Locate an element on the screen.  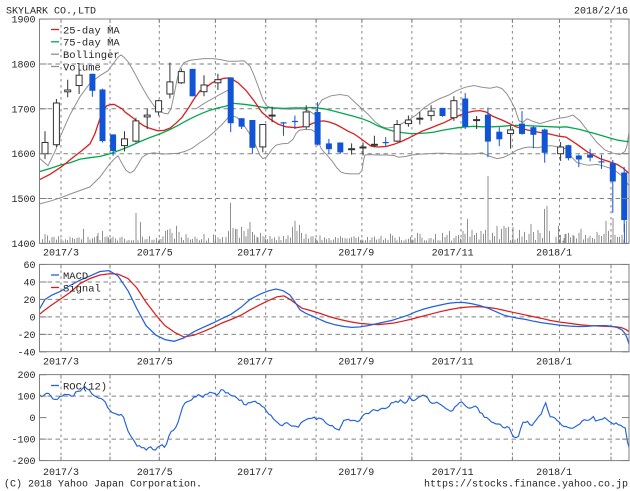
svg-text: 1900 is located at coordinates (23, 21).